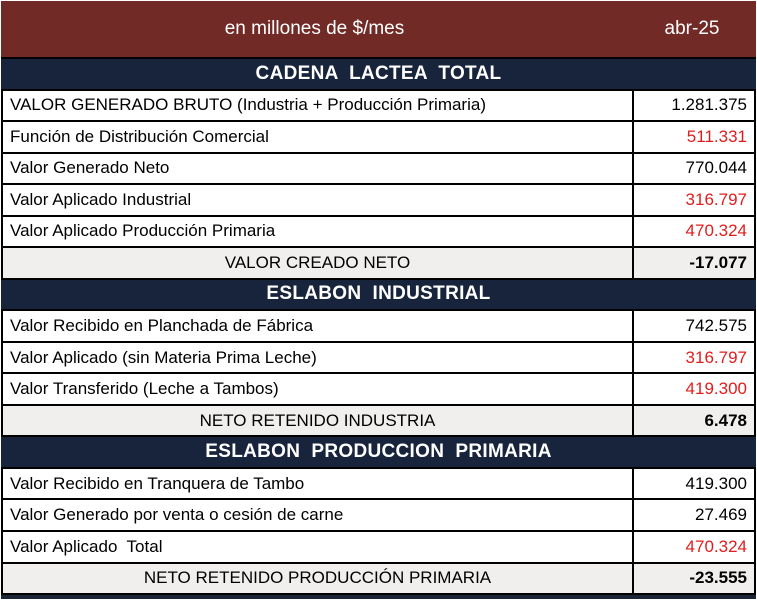 Image resolution: width=757 pixels, height=600 pixels. I want to click on table-row: Valor Generado Neto 770.044, so click(378, 167).